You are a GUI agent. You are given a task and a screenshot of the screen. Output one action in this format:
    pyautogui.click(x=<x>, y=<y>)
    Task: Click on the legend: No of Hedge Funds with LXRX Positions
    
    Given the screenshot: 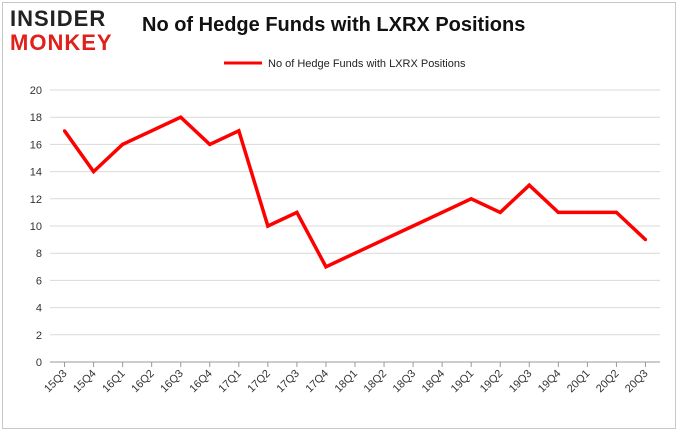 What is the action you would take?
    pyautogui.click(x=345, y=64)
    